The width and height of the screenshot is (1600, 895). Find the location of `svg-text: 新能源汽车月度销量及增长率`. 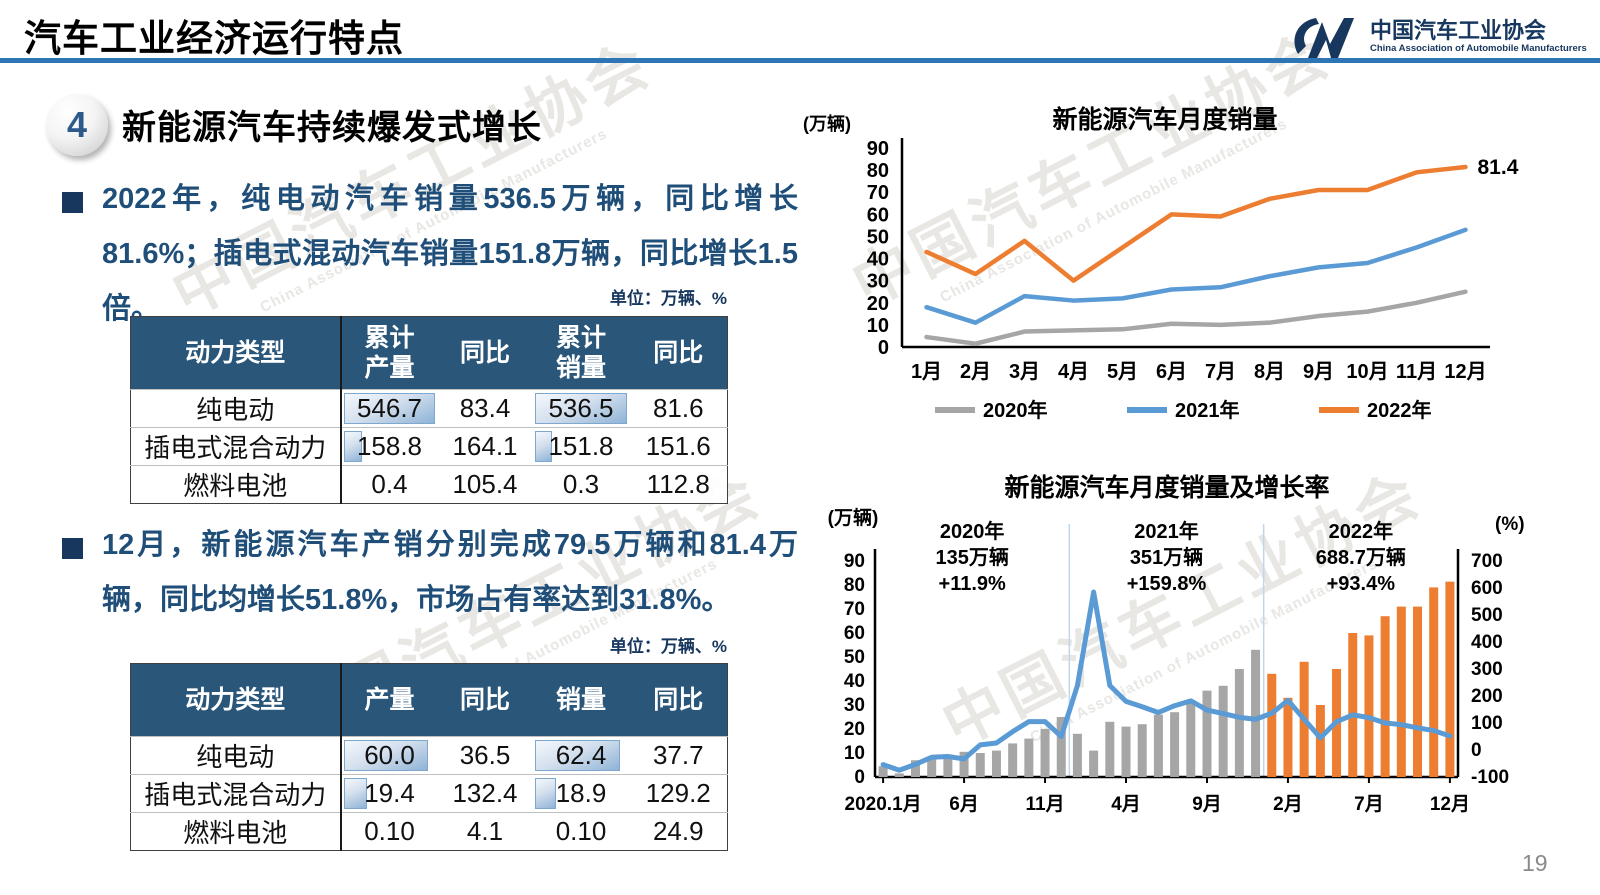

svg-text: 新能源汽车月度销量及增长率 is located at coordinates (1166, 487).